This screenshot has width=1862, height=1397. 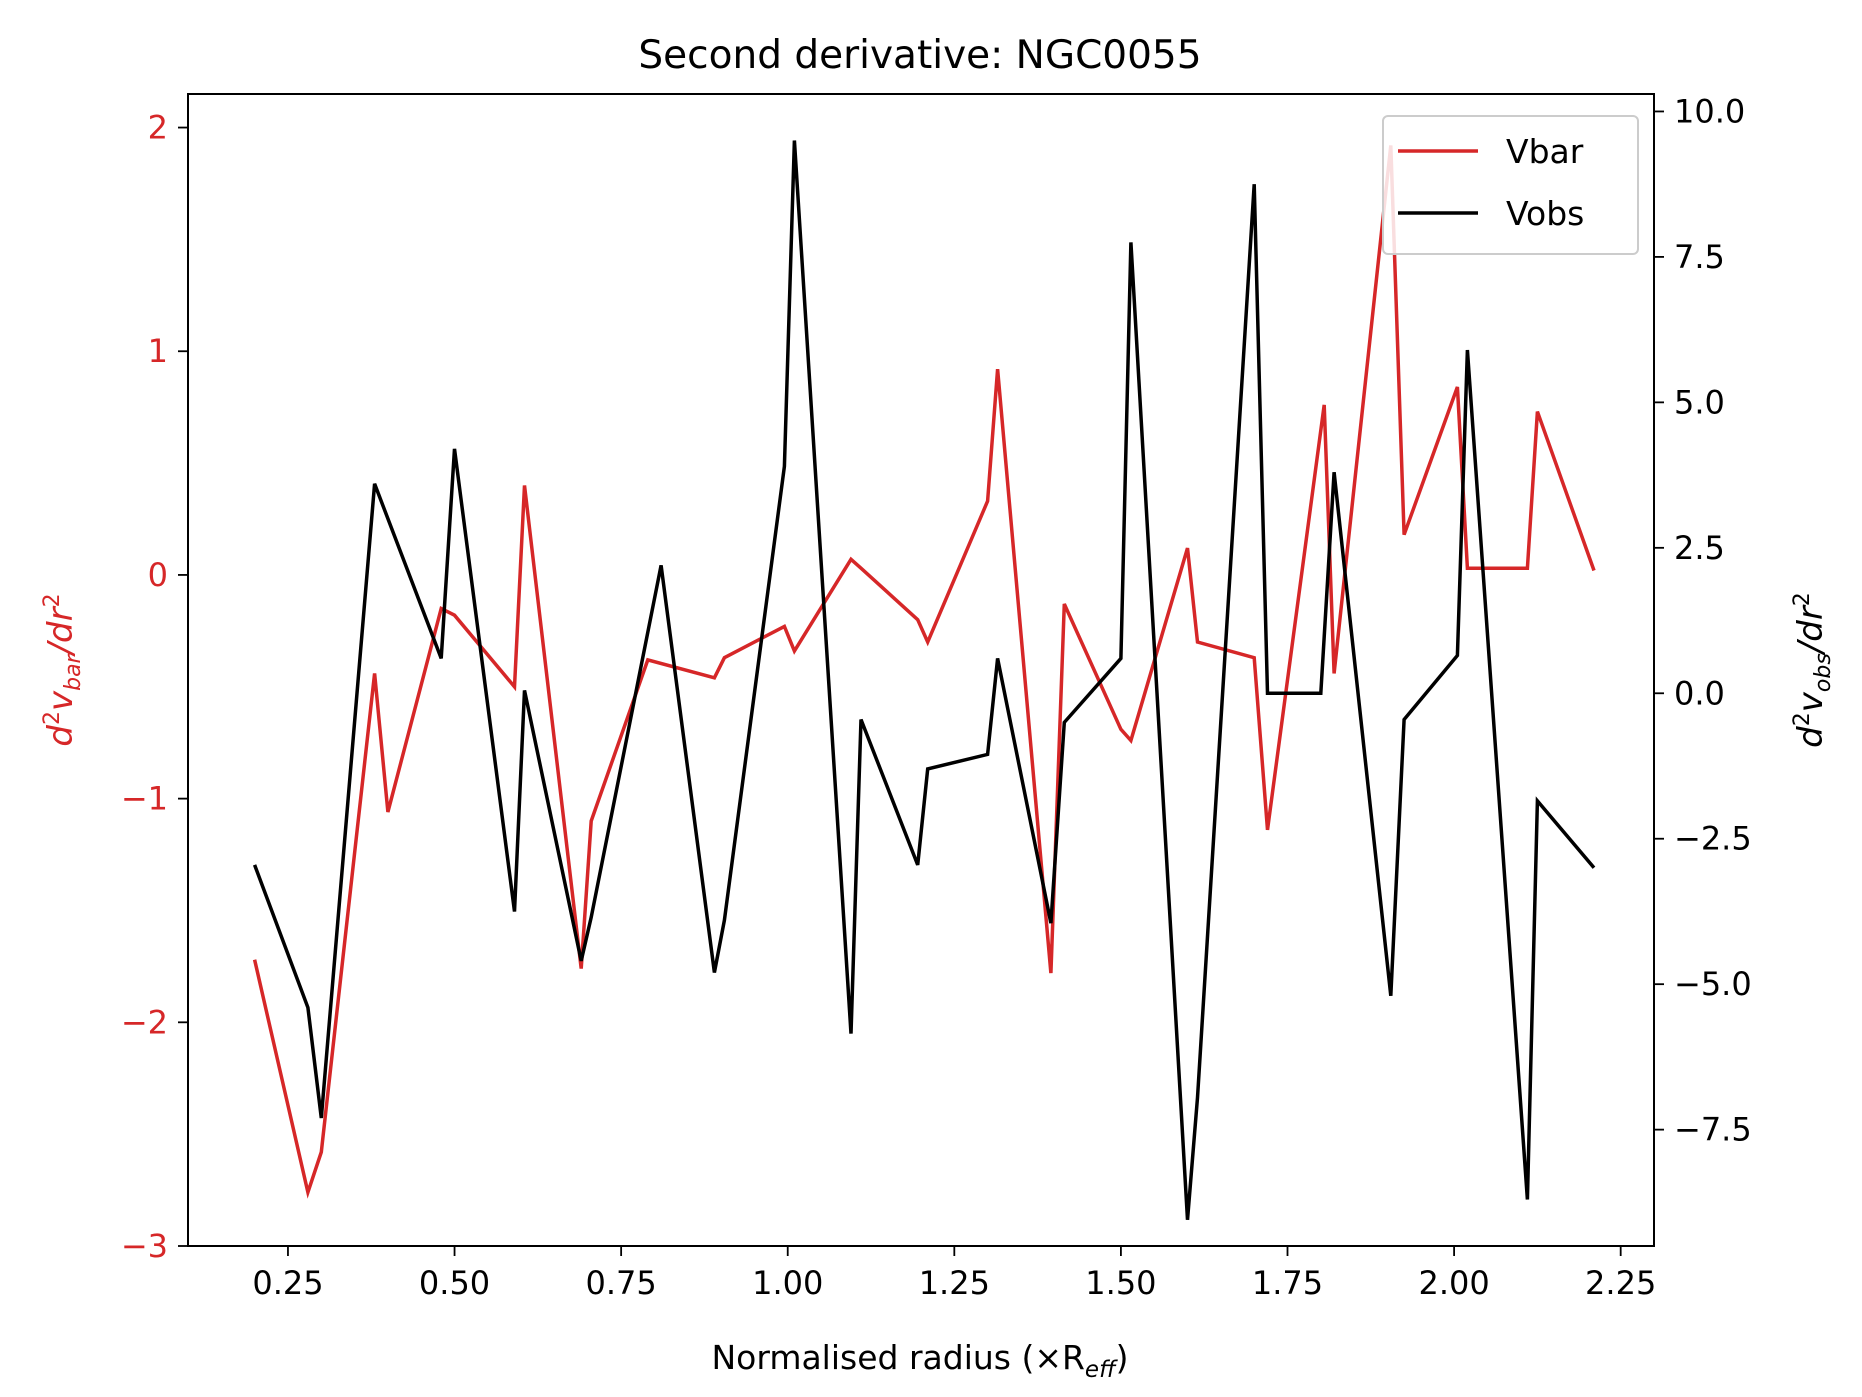 I want to click on x-axis-label-subscript: eff, so click(x=1101, y=1370).